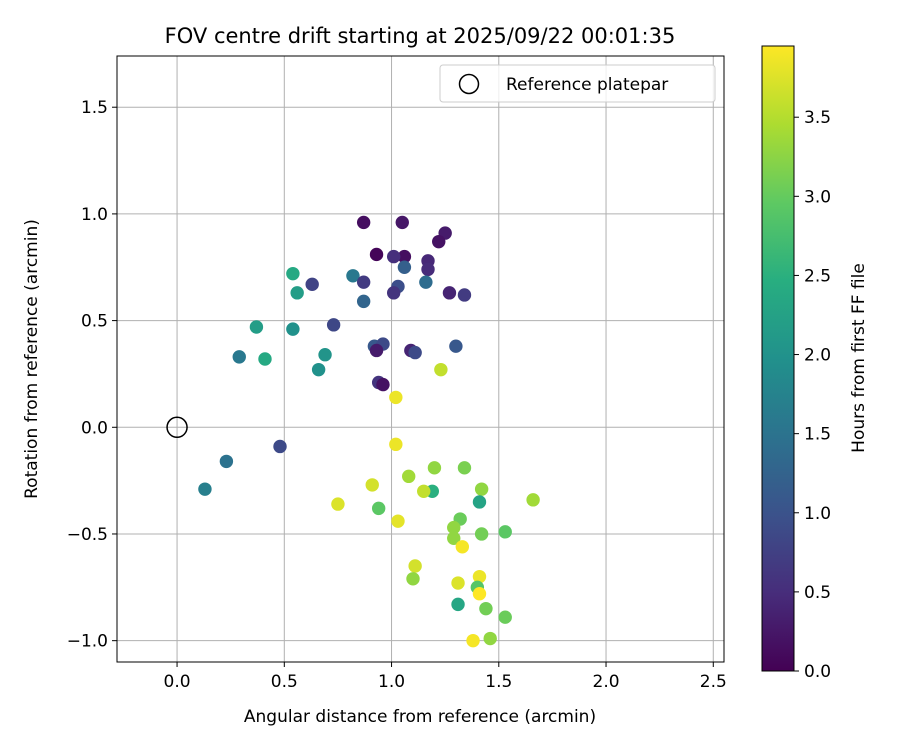 The width and height of the screenshot is (900, 750). Describe the element at coordinates (391, 682) in the screenshot. I see `x-tick-label: 1.0` at that location.